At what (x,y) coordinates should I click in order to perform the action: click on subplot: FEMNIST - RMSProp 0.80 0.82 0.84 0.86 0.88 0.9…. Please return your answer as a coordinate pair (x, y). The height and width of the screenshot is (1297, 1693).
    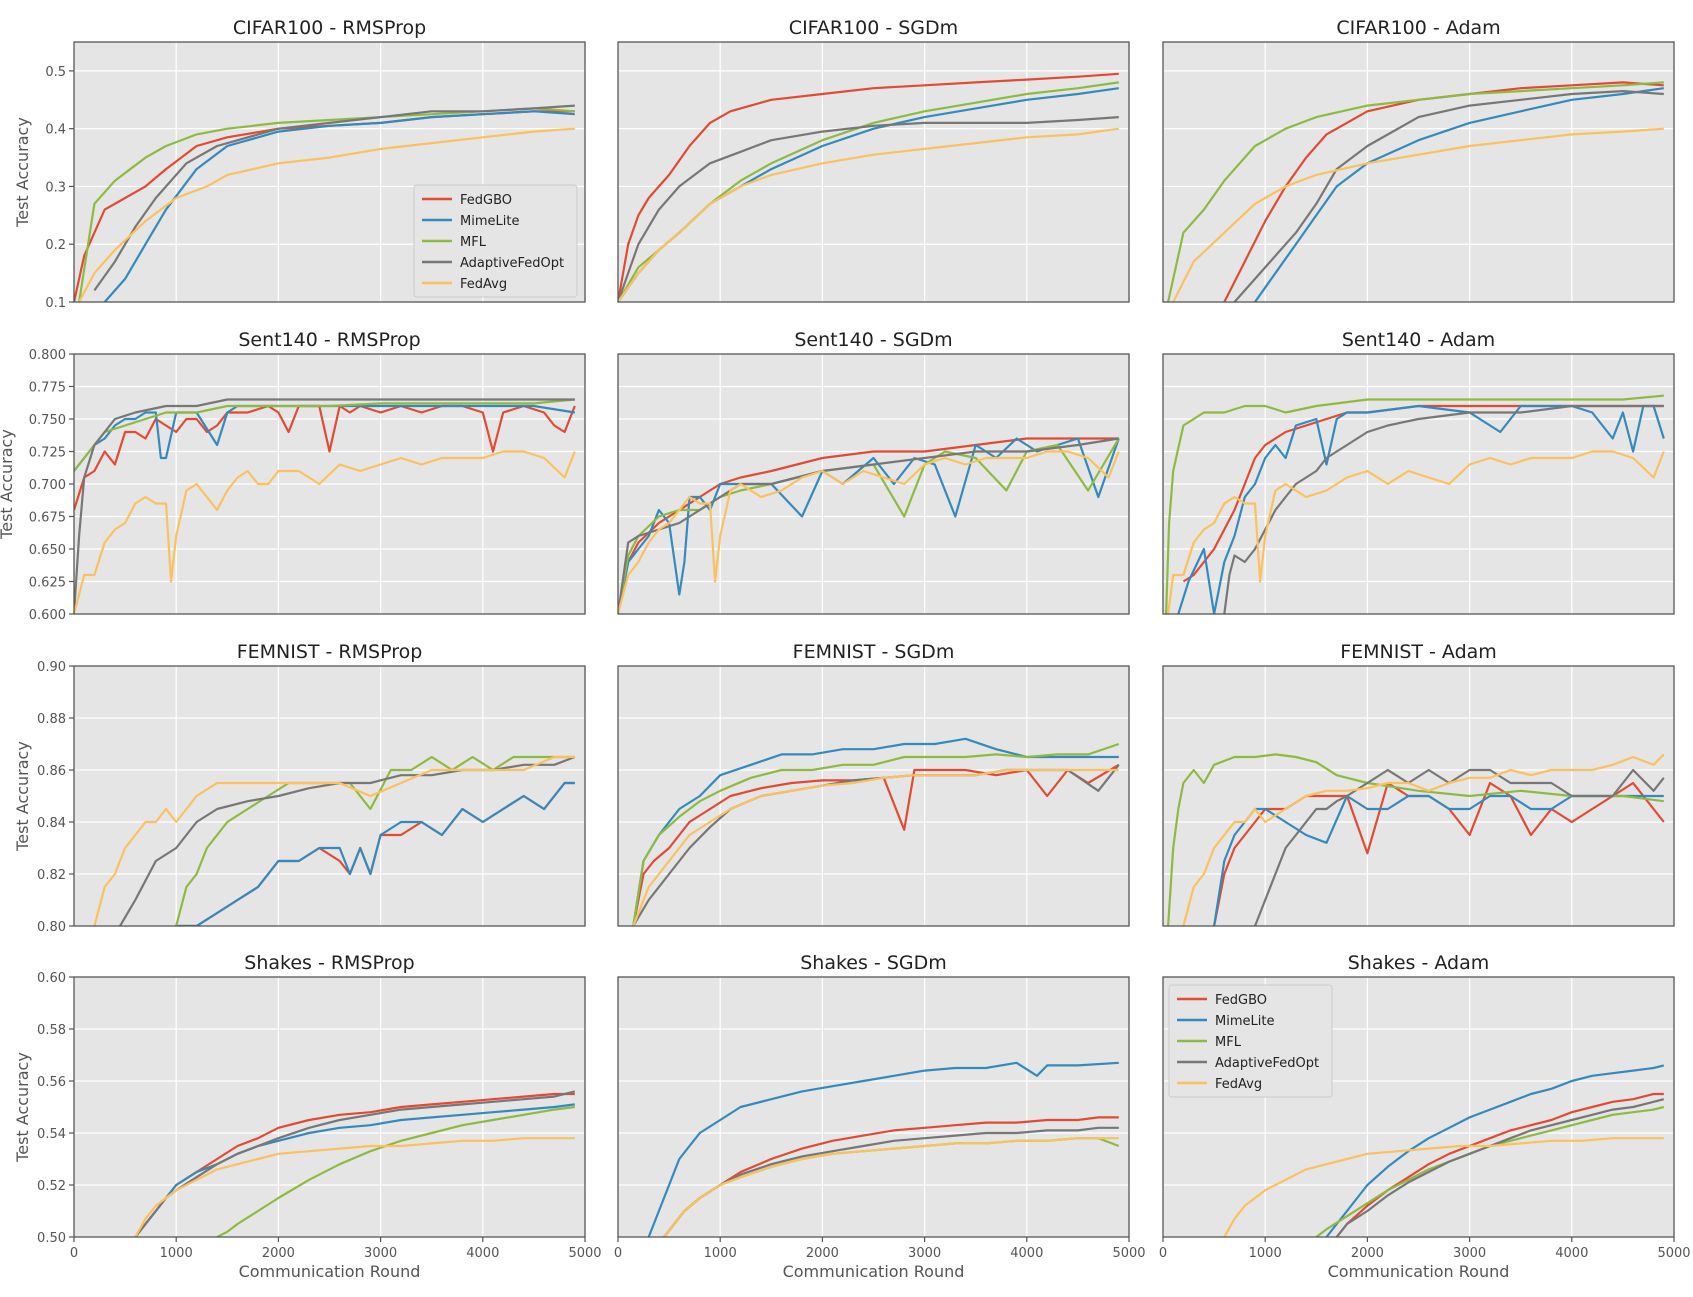
    Looking at the image, I should click on (299, 788).